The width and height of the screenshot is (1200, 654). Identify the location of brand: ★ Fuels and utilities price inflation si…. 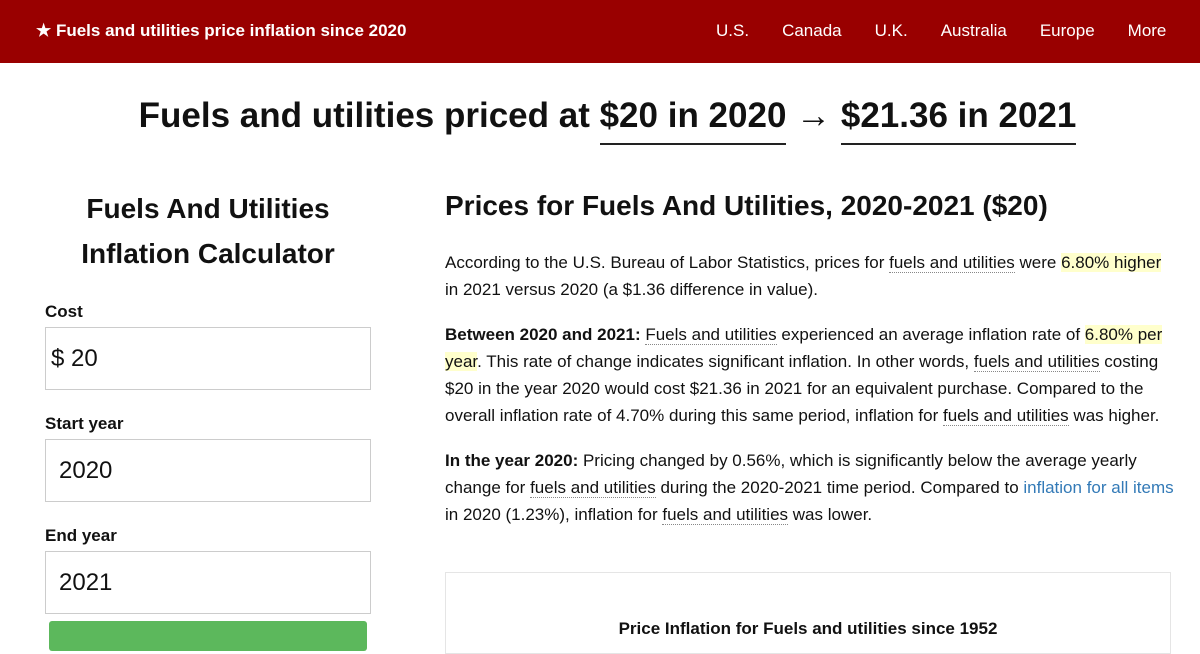
(221, 30).